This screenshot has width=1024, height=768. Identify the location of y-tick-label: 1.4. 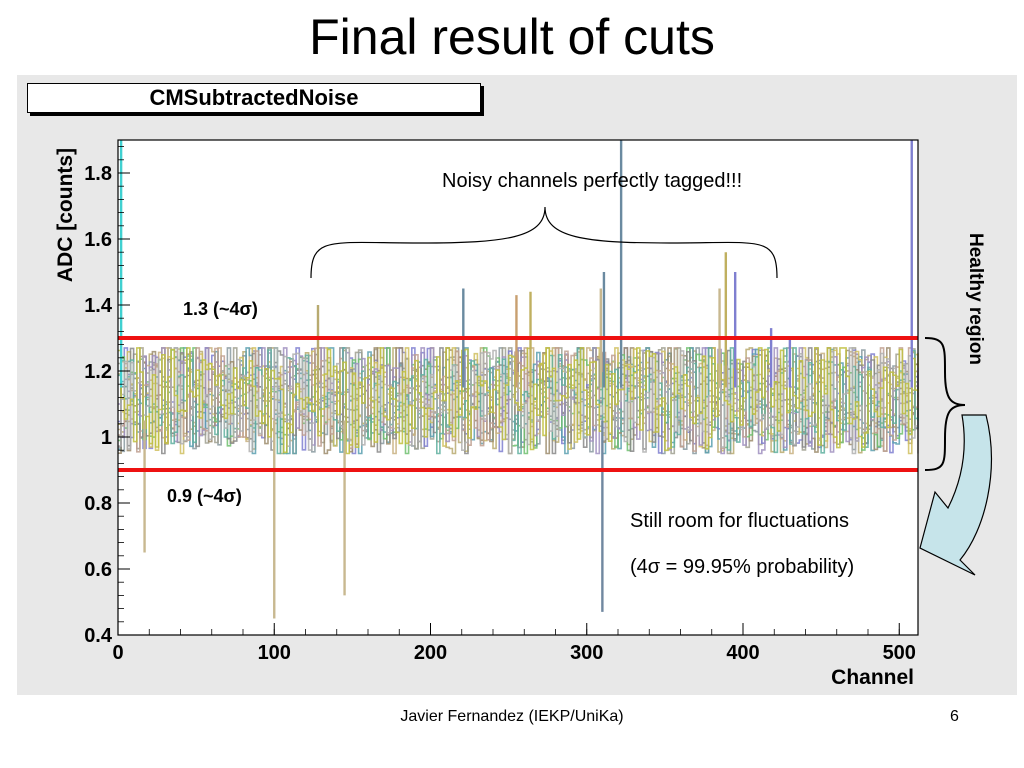
(98, 306).